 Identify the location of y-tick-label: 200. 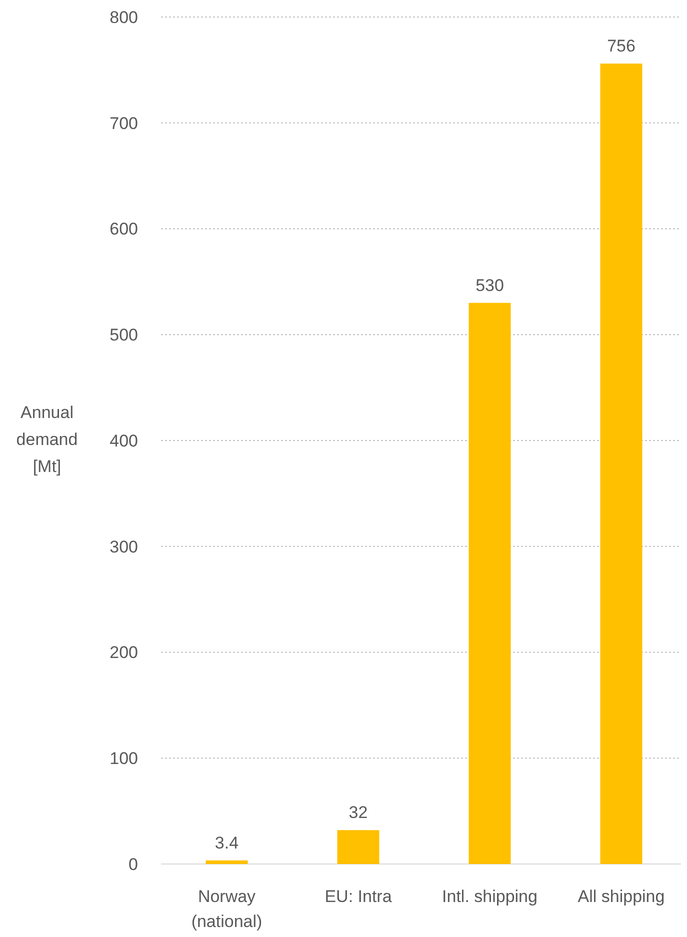
(124, 652).